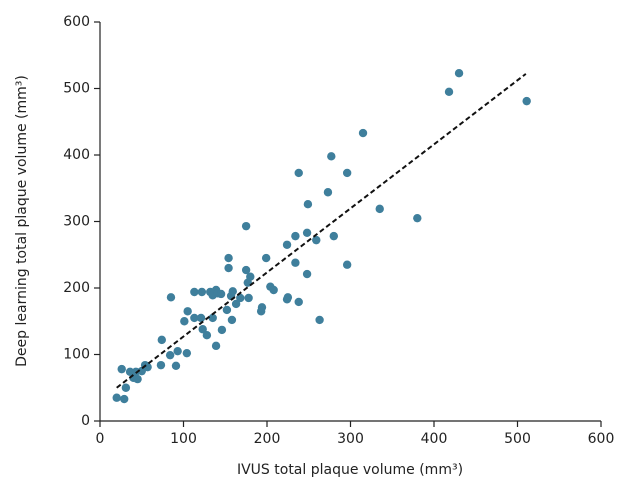 Image resolution: width=622 pixels, height=496 pixels. What do you see at coordinates (267, 439) in the screenshot?
I see `x-tick-label: 200` at bounding box center [267, 439].